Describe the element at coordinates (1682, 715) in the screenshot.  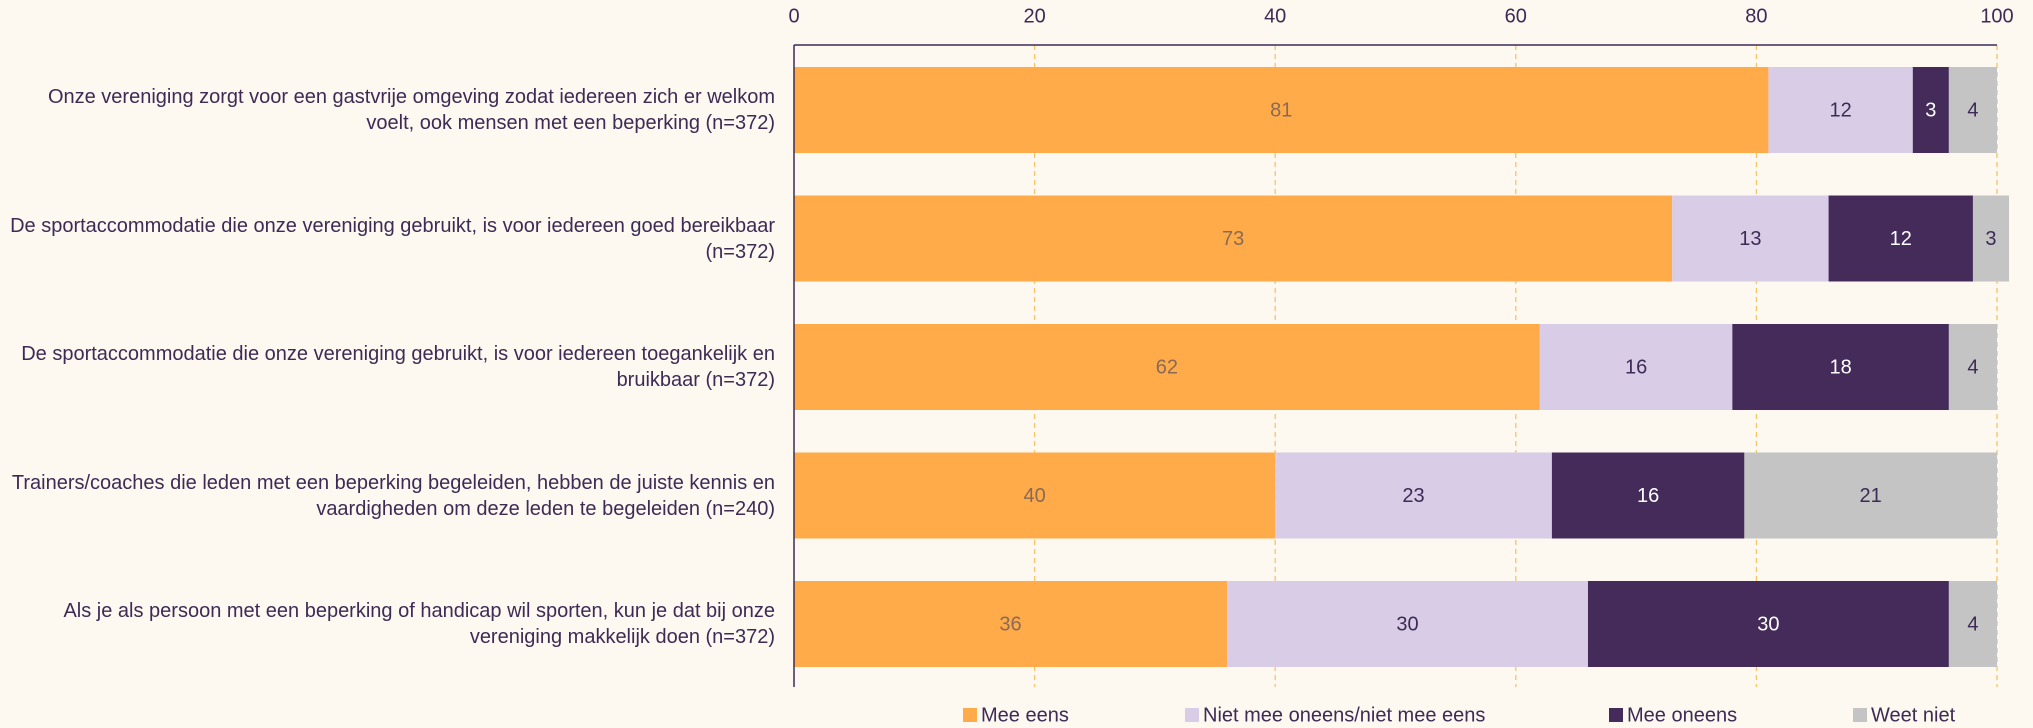
I see `legend-label: Mee oneens` at that location.